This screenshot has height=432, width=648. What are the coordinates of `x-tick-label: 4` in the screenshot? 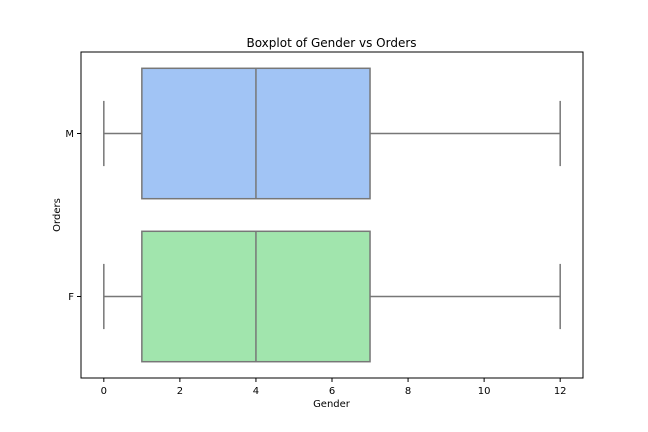 It's located at (256, 391).